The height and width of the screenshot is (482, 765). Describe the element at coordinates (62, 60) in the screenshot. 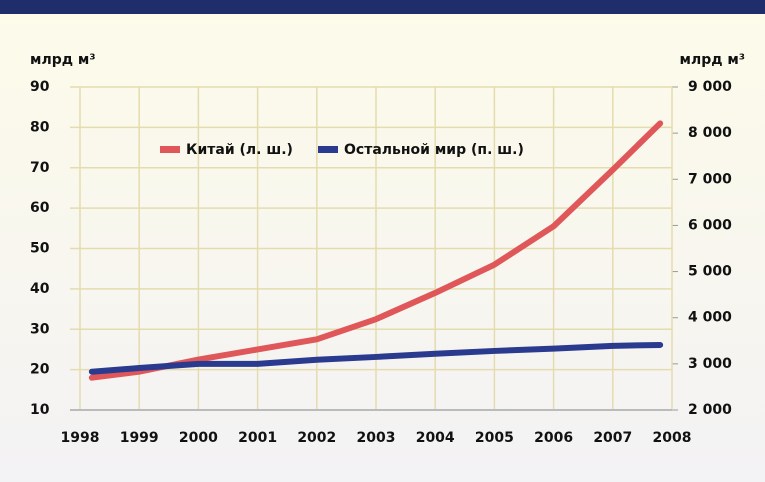

I see `y-axis-label: млрд м³` at that location.